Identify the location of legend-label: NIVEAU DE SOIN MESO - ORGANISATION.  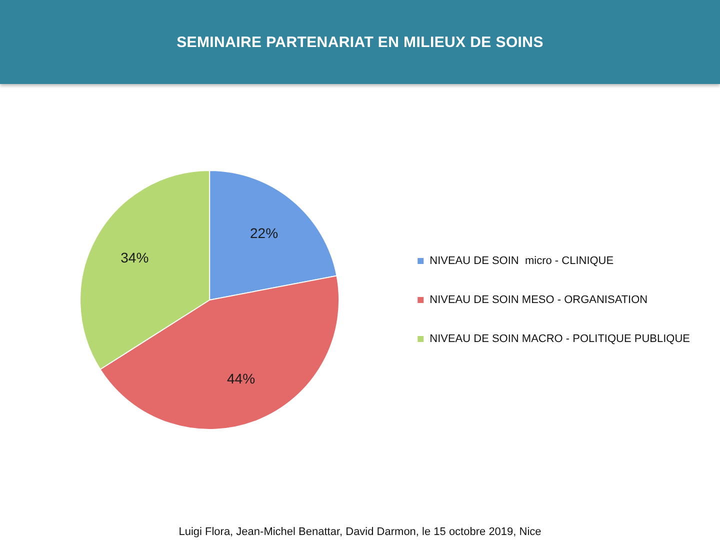
(539, 300).